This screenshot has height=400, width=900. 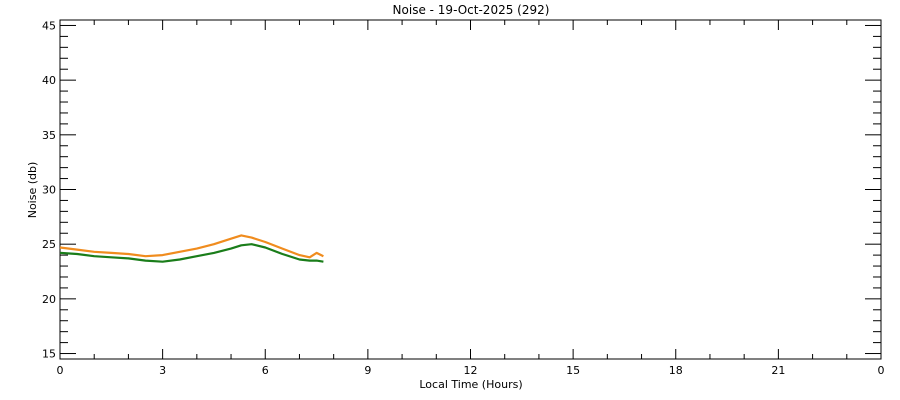 What do you see at coordinates (573, 370) in the screenshot?
I see `x-tick-label: 15` at bounding box center [573, 370].